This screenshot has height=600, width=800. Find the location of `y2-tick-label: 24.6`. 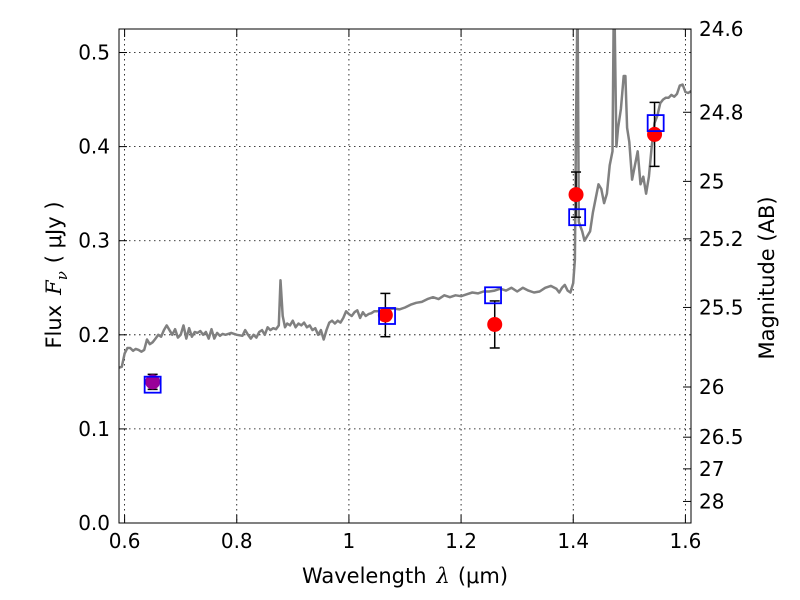

y2-tick-label: 24.6 is located at coordinates (721, 29).